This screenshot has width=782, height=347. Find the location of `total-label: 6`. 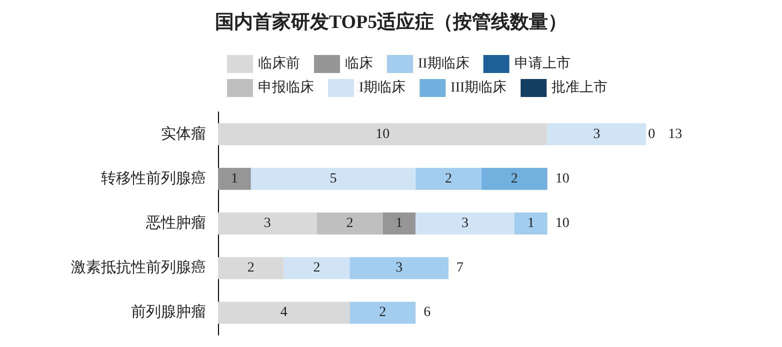

total-label: 6 is located at coordinates (427, 312).